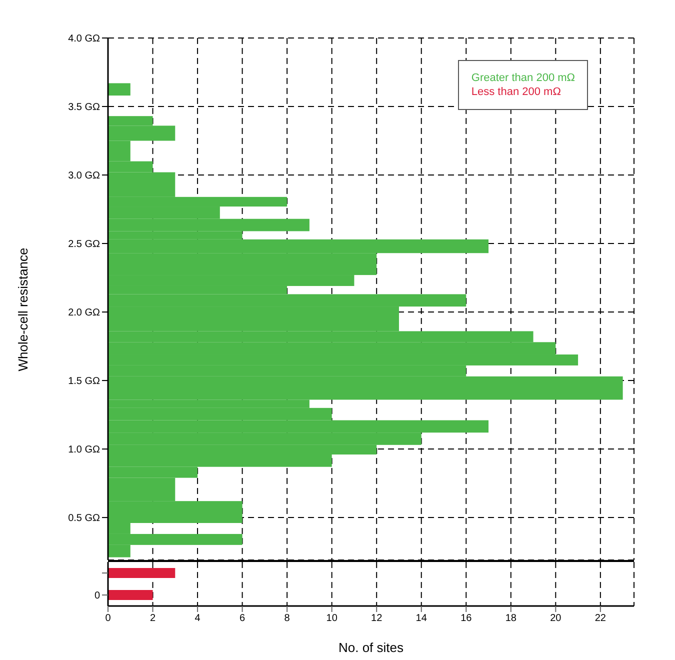 This screenshot has height=660, width=675. What do you see at coordinates (84, 382) in the screenshot?
I see `y-tick-label: 1.5 GΩ` at bounding box center [84, 382].